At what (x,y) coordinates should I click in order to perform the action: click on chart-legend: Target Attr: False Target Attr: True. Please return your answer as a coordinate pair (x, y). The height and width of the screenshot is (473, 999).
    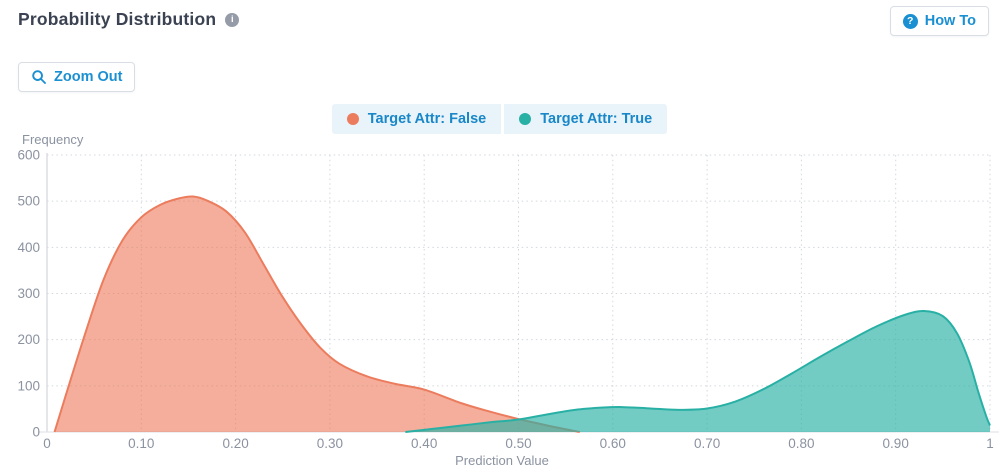
    Looking at the image, I should click on (499, 119).